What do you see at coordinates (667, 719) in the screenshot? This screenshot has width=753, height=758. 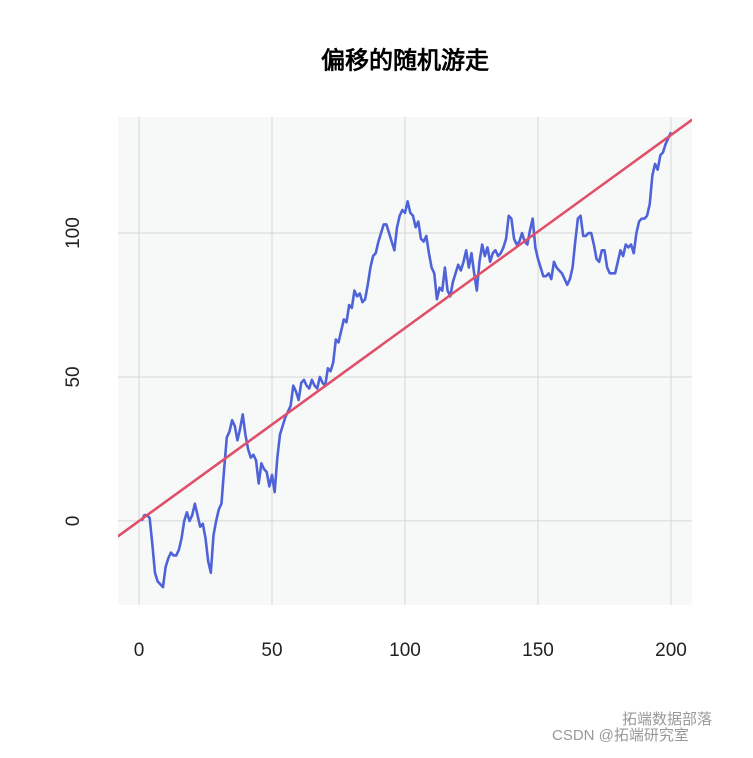 I see `watermark: 拓端数据部落` at bounding box center [667, 719].